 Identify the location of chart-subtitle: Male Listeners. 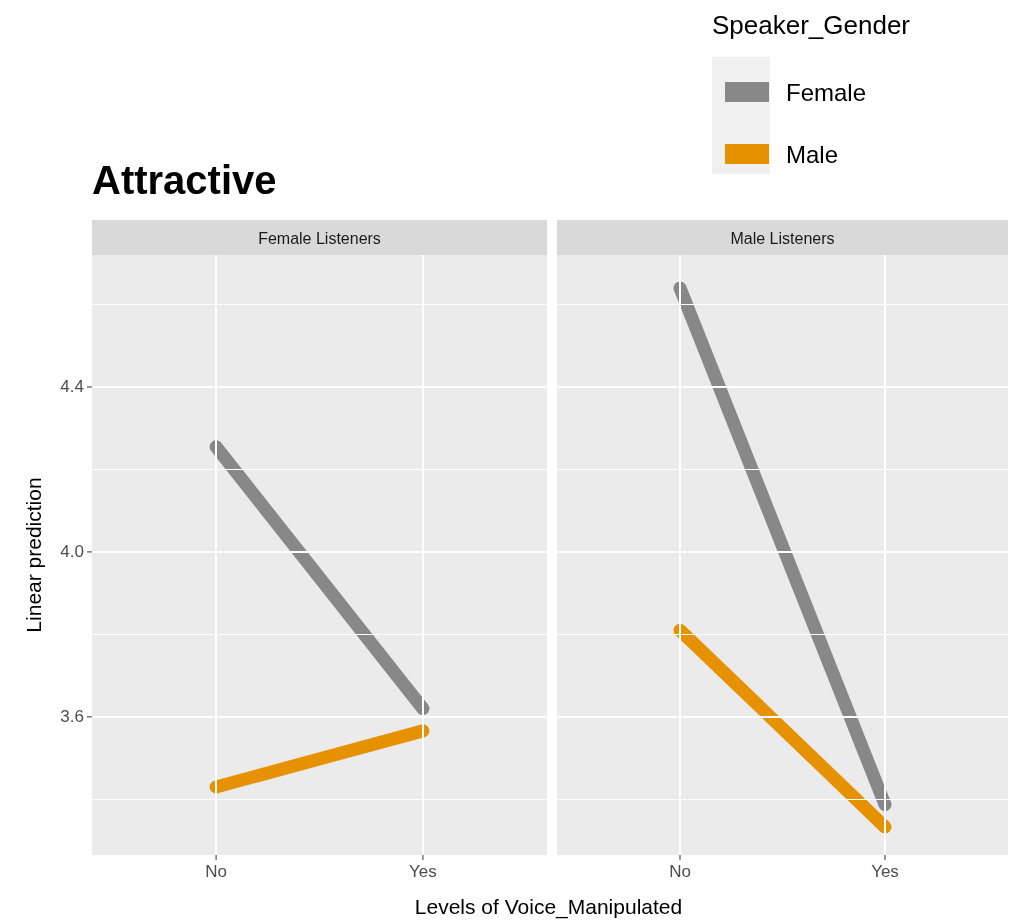
(782, 238).